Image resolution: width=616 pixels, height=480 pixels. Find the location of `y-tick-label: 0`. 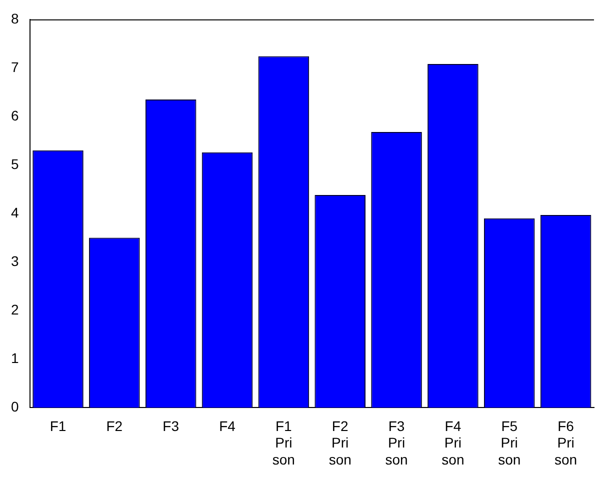

y-tick-label: 0 is located at coordinates (14, 406).